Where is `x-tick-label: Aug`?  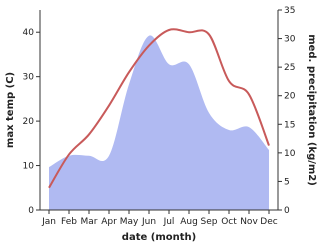 x-tick-label: Aug is located at coordinates (189, 222).